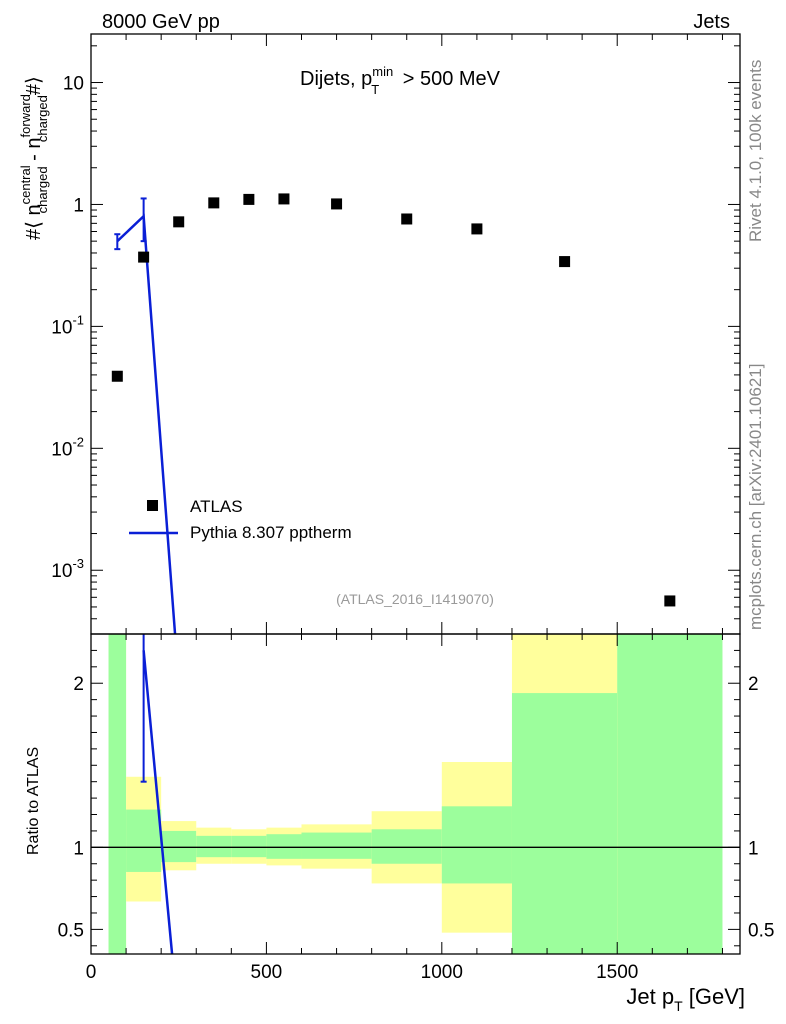 The width and height of the screenshot is (786, 1024). Describe the element at coordinates (685, 999) in the screenshot. I see `x-axis-label: Jet pT [GeV]` at that location.